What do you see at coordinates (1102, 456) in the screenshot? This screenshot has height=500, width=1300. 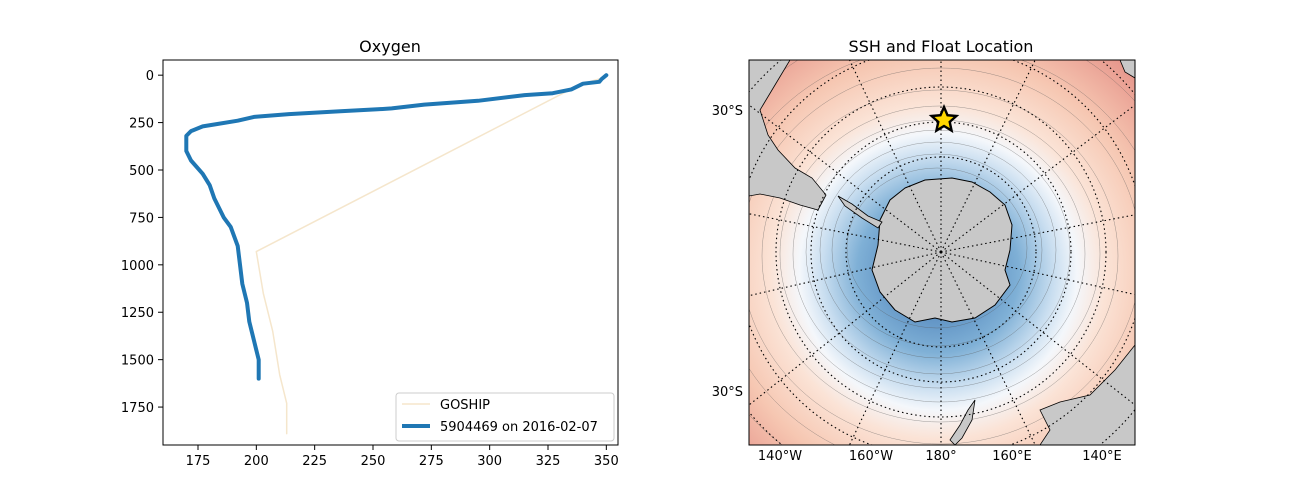 I see `lon-label-140e: 140°E` at bounding box center [1102, 456].